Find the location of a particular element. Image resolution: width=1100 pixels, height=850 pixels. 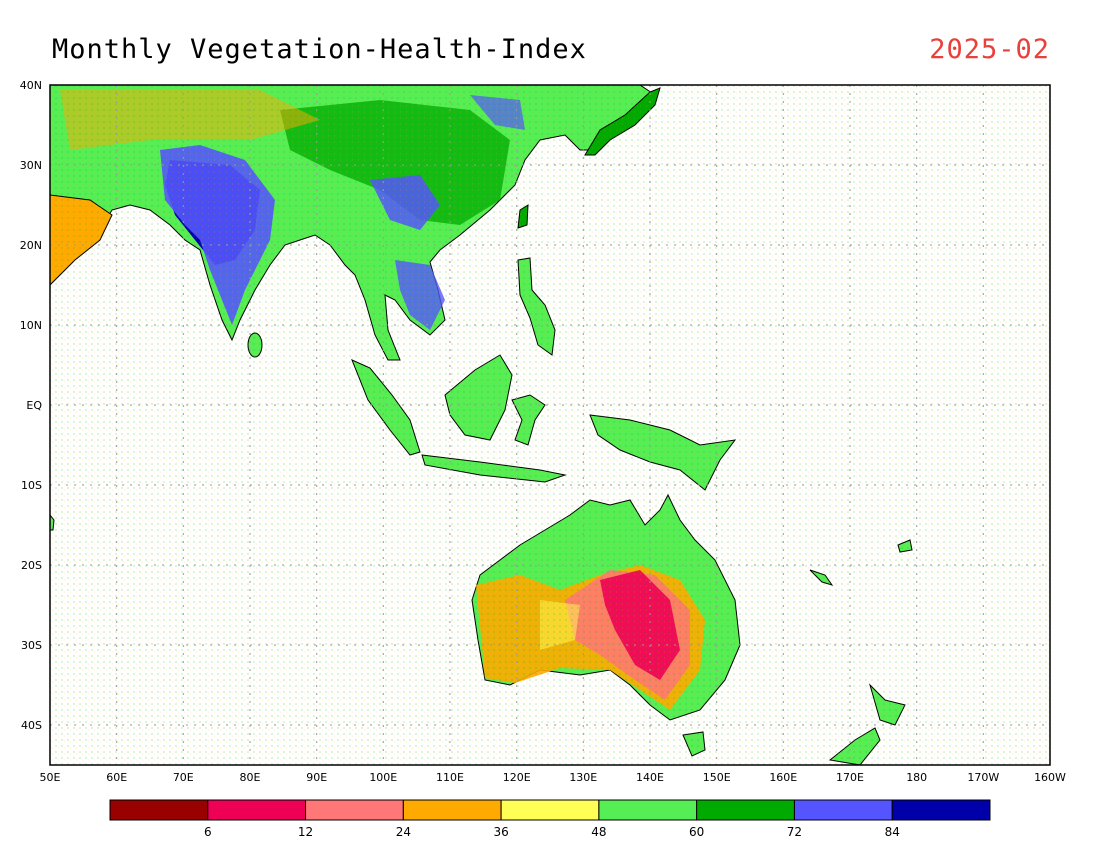

lat-tick: 30S is located at coordinates (31, 645).